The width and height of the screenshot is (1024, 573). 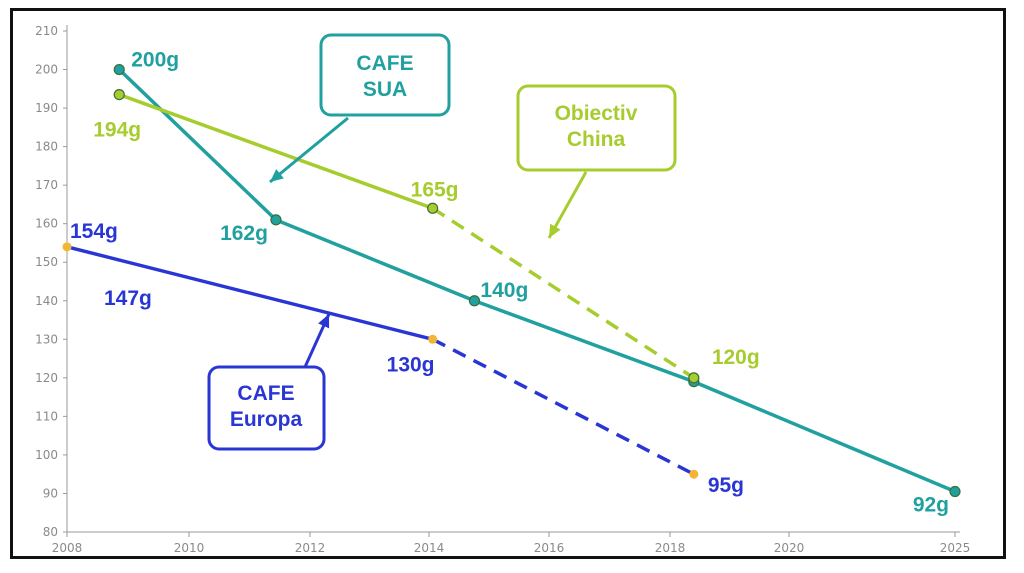 What do you see at coordinates (596, 139) in the screenshot?
I see `callout-text: China` at bounding box center [596, 139].